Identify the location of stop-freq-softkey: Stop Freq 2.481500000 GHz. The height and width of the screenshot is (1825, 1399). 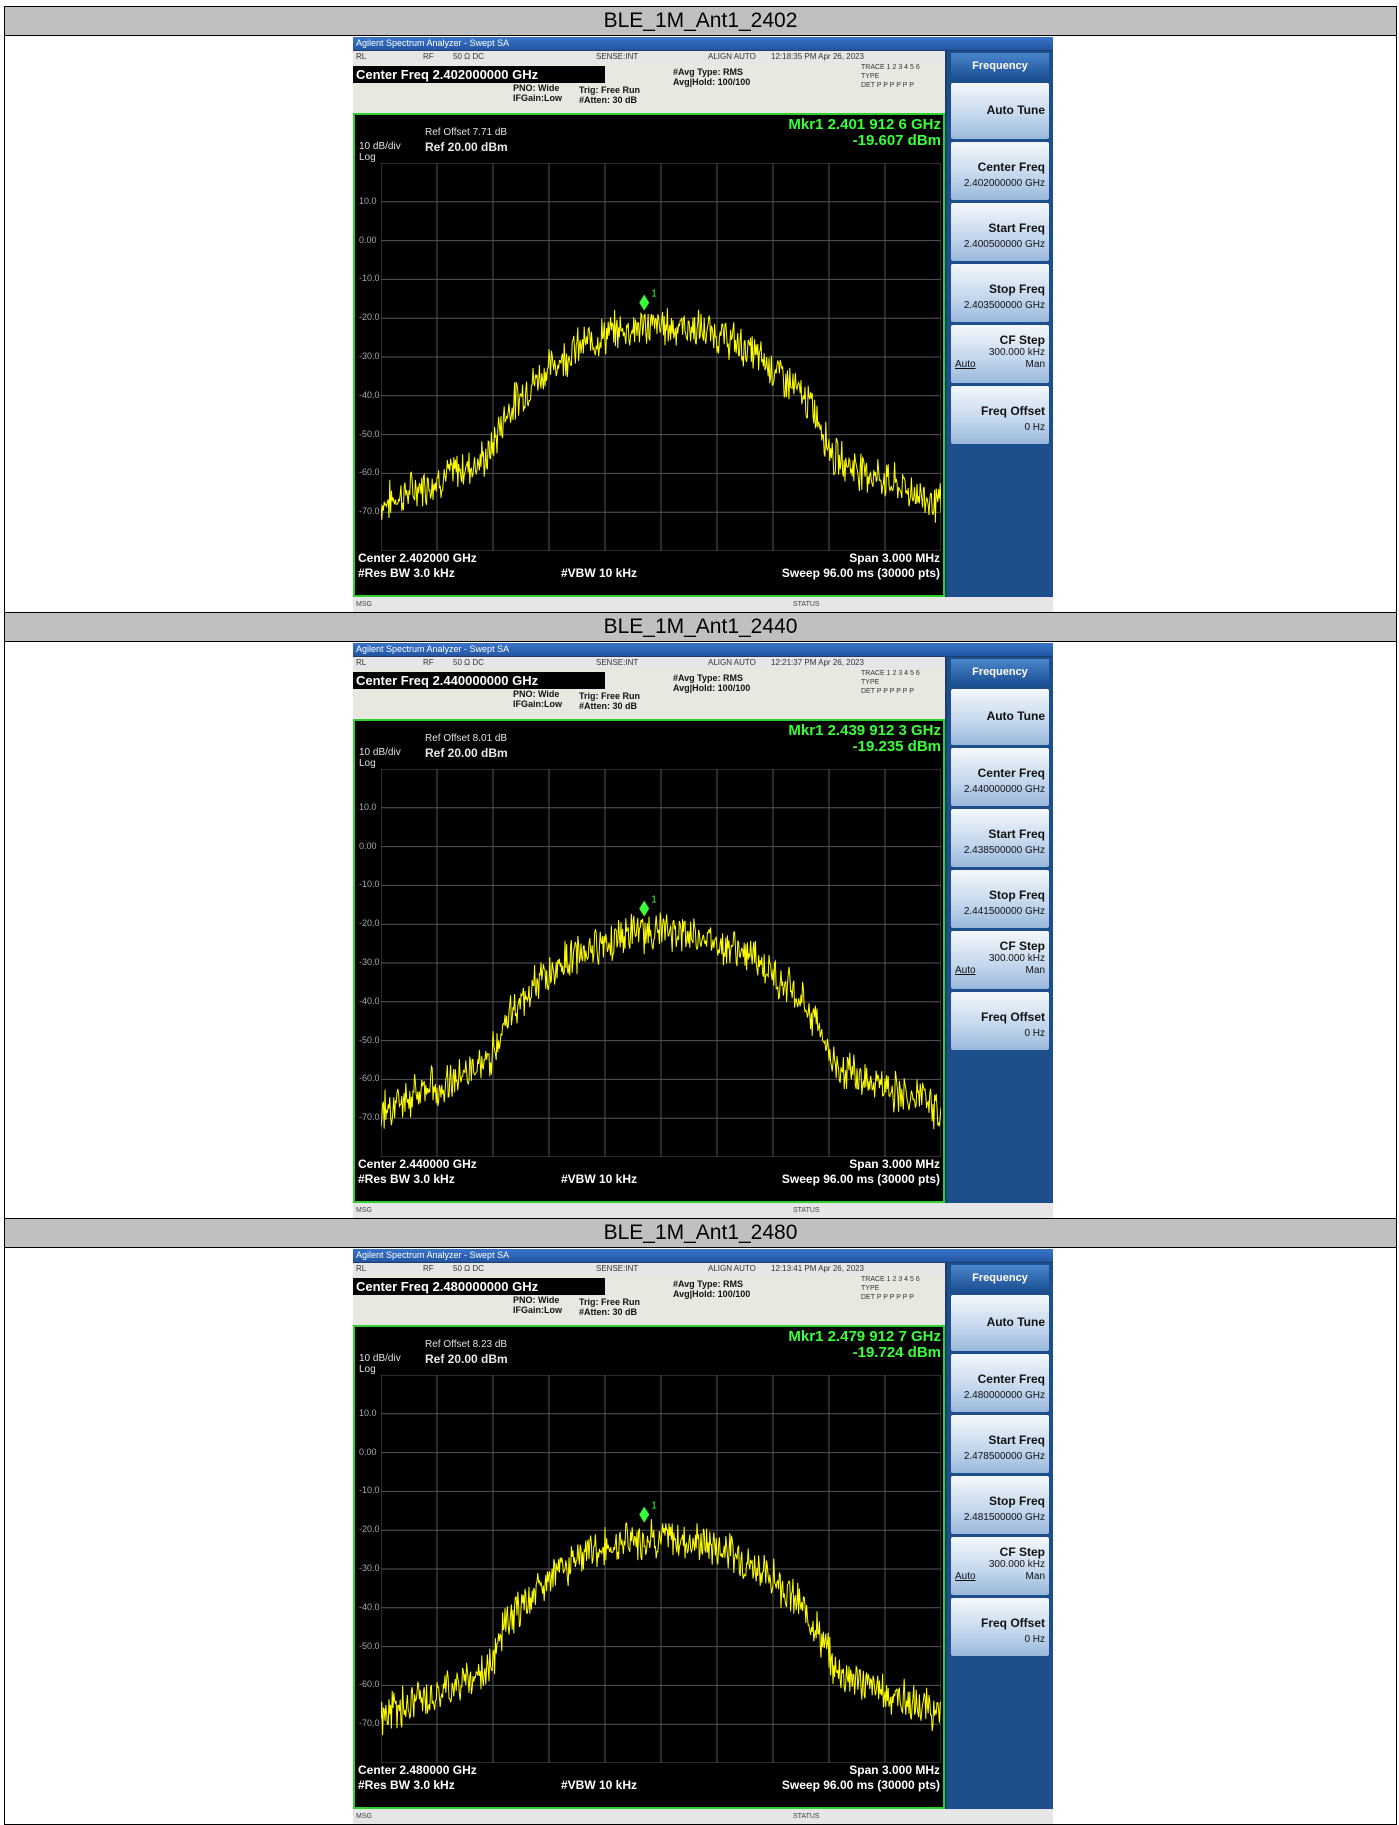
(1000, 1505).